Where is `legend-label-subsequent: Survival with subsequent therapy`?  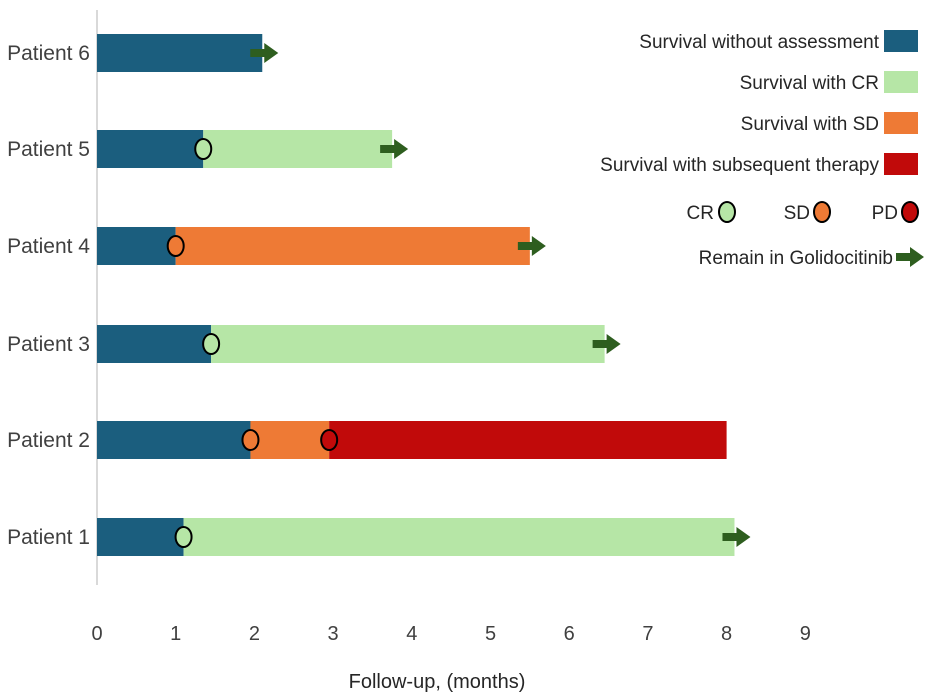
legend-label-subsequent: Survival with subsequent therapy is located at coordinates (739, 165).